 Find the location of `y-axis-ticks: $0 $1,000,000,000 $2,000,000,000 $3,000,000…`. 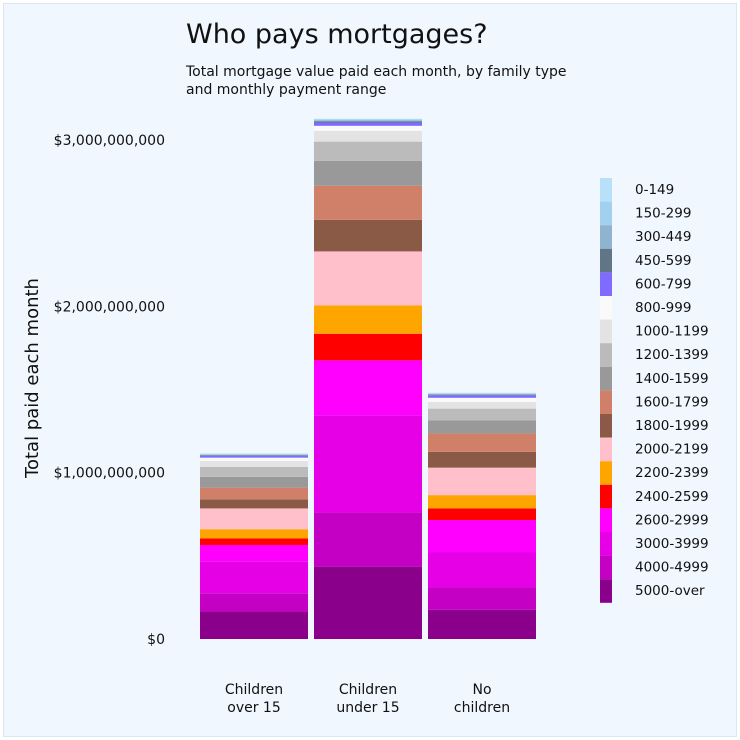

y-axis-ticks: $0 $1,000,000,000 $2,000,000,000 $3,000,000… is located at coordinates (109, 390).